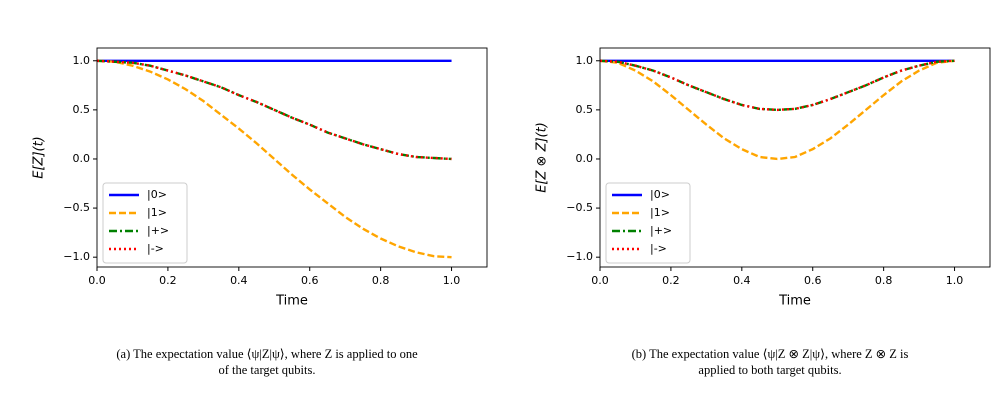 This screenshot has width=999, height=400. Describe the element at coordinates (542, 157) in the screenshot. I see `y-axis-label: E[Z ⊗ Z](t)` at that location.